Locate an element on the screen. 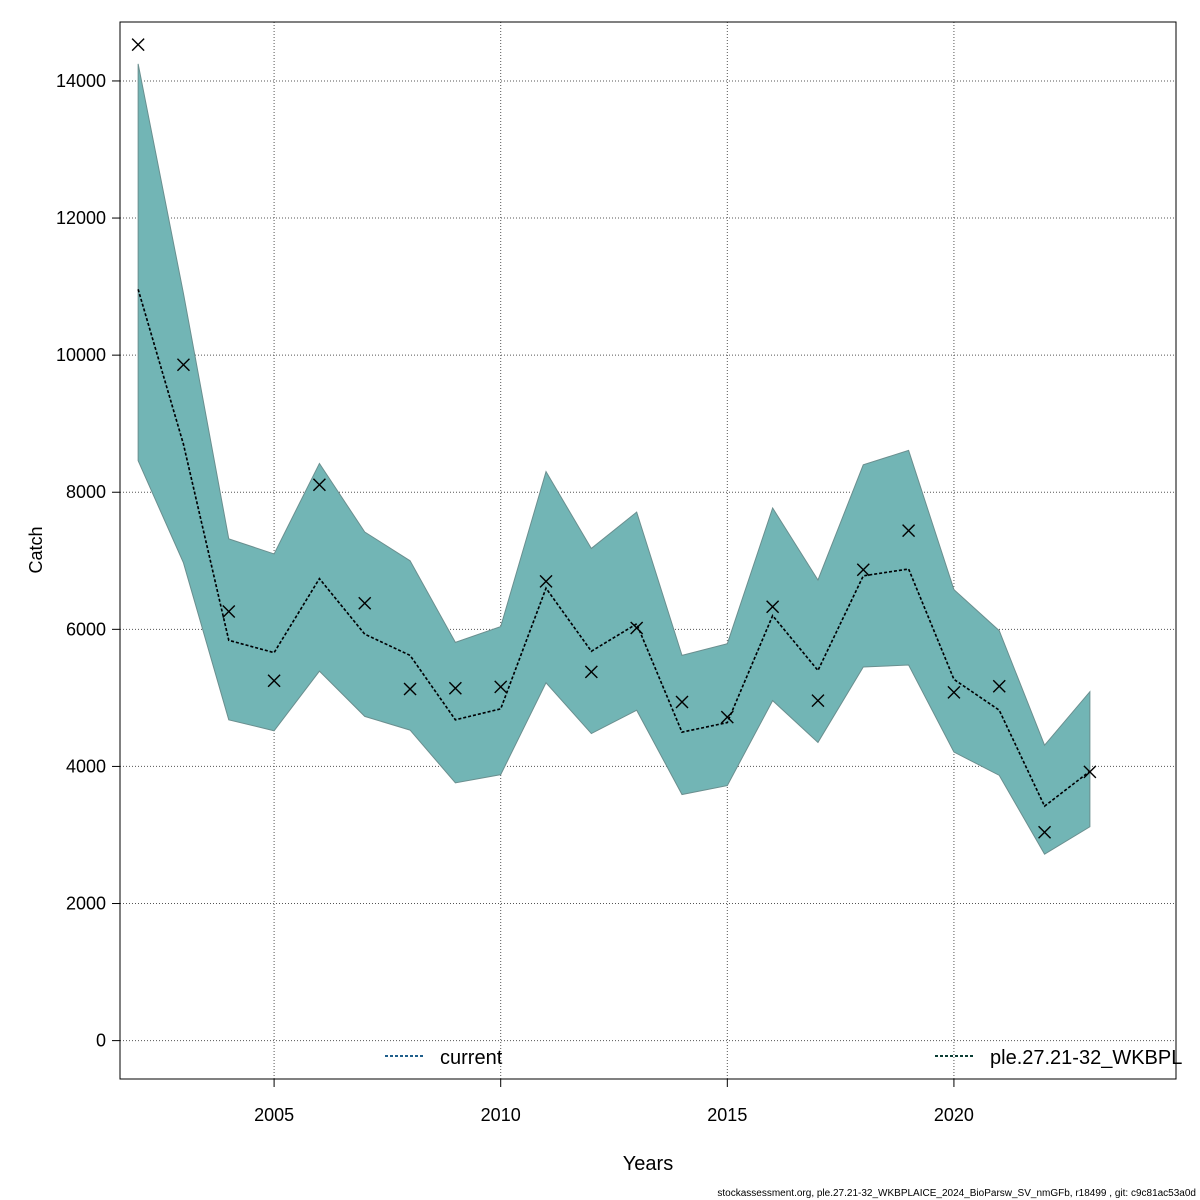  x-tick-label-2015: 2015 is located at coordinates (727, 1115).